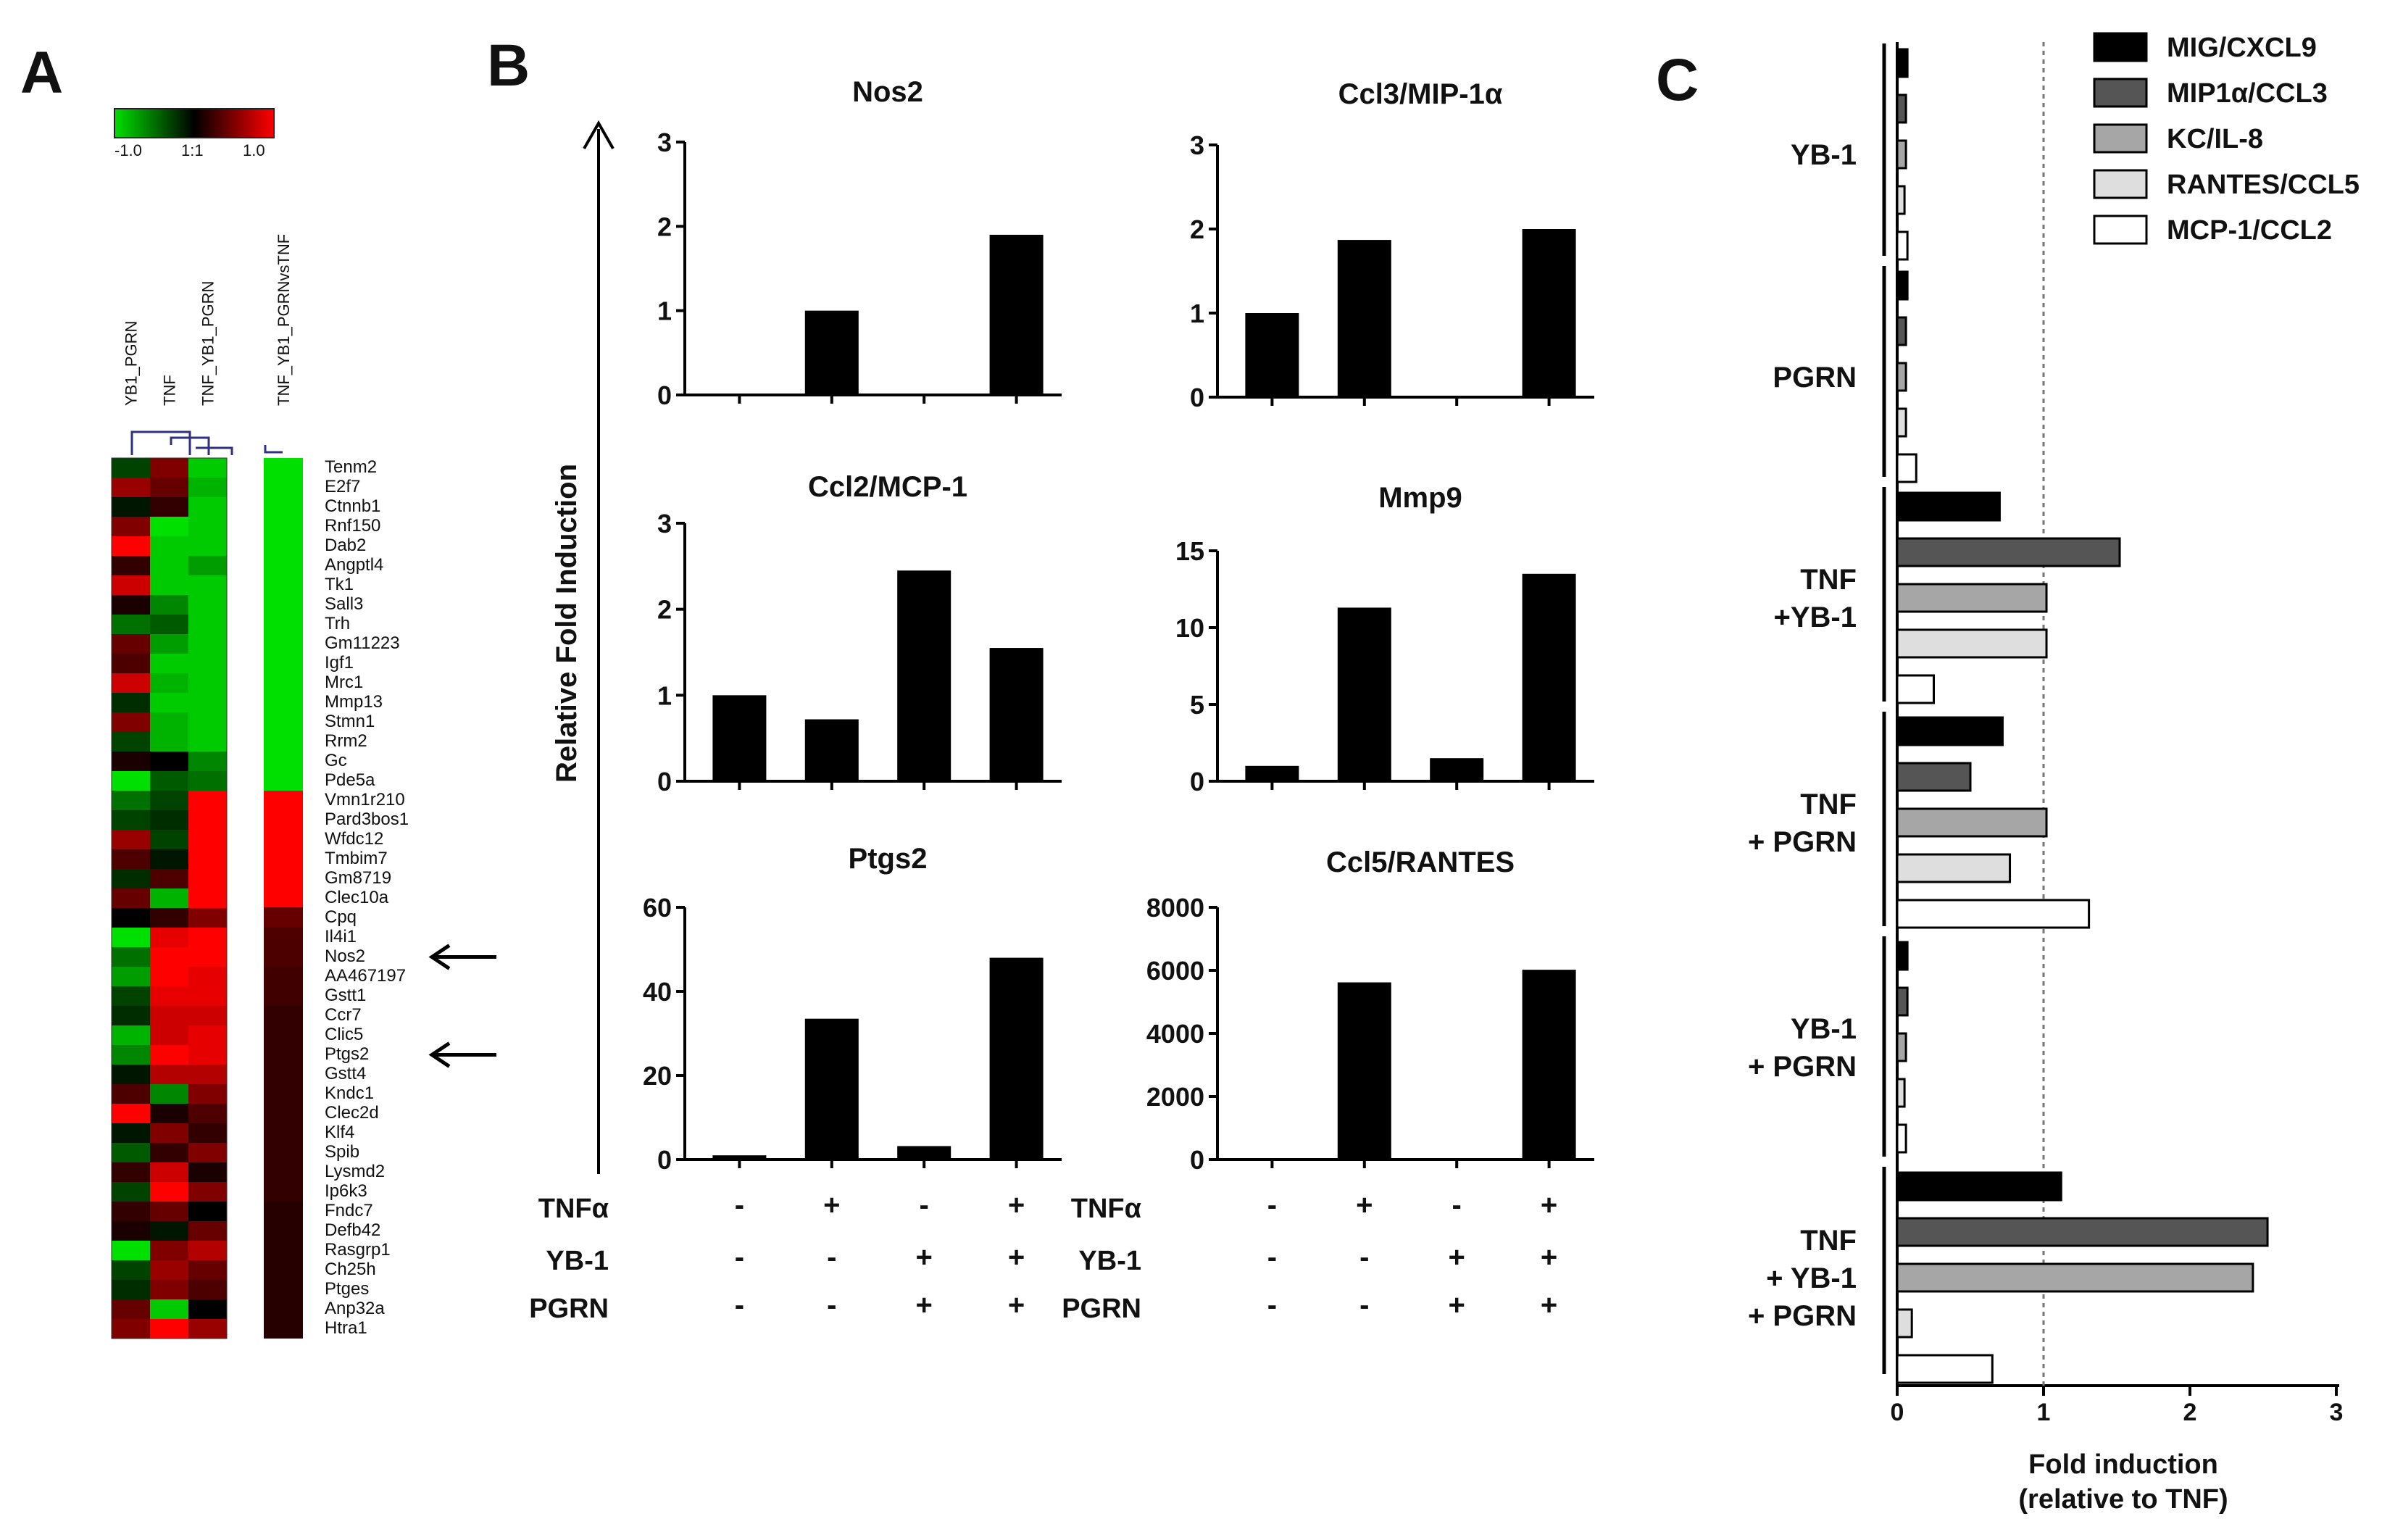 Image resolution: width=2403 pixels, height=1540 pixels. What do you see at coordinates (1175, 1034) in the screenshot?
I see `y-tick-label: 4000` at bounding box center [1175, 1034].